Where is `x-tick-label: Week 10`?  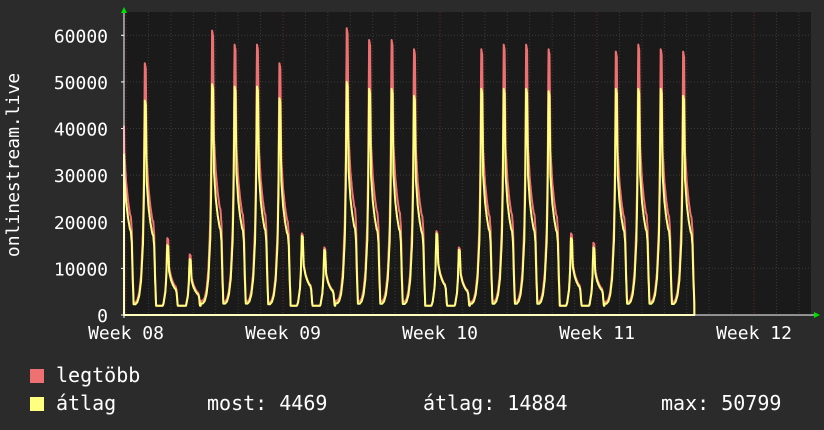 x-tick-label: Week 10 is located at coordinates (440, 333).